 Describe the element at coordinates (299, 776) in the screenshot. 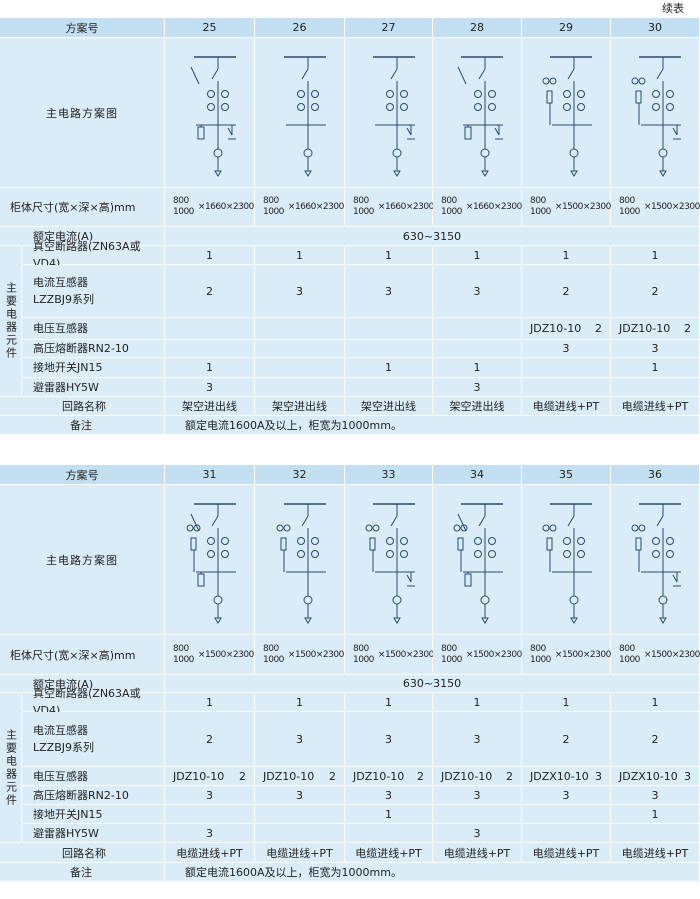

I see `value-cell: JDZ10-10 2` at that location.